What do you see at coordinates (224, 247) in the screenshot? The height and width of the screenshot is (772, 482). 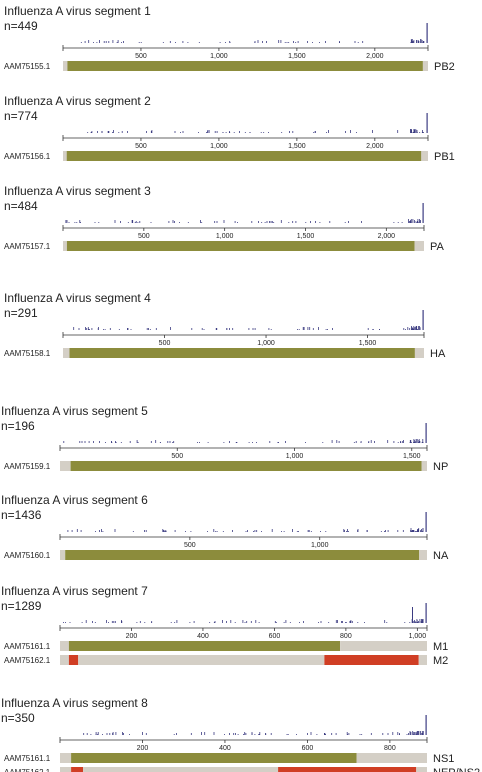 I see `feature-track-pa: AAM75157.1 PA` at bounding box center [224, 247].